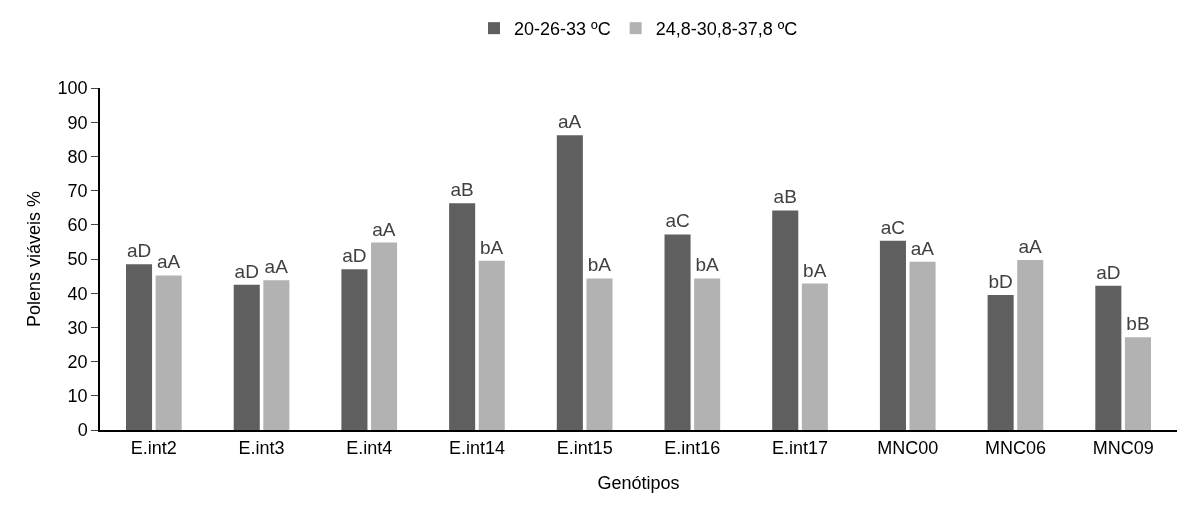  What do you see at coordinates (77, 190) in the screenshot?
I see `y-tick-label: 70` at bounding box center [77, 190].